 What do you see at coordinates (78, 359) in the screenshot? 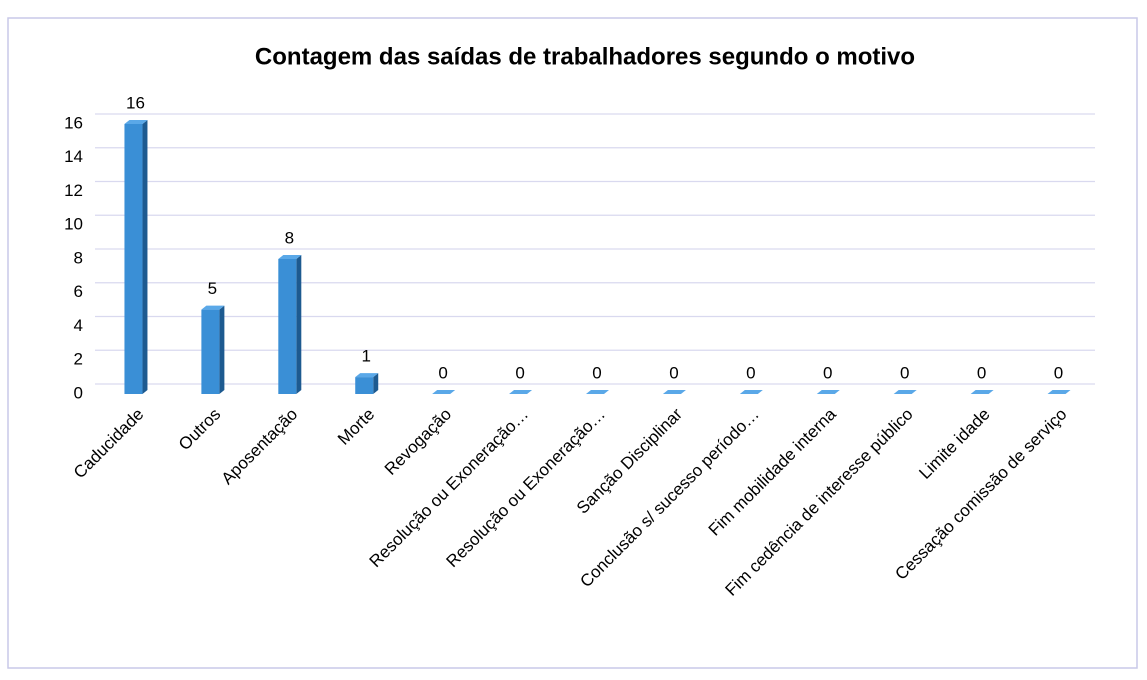
I see `y-tick-label: 2` at bounding box center [78, 359].